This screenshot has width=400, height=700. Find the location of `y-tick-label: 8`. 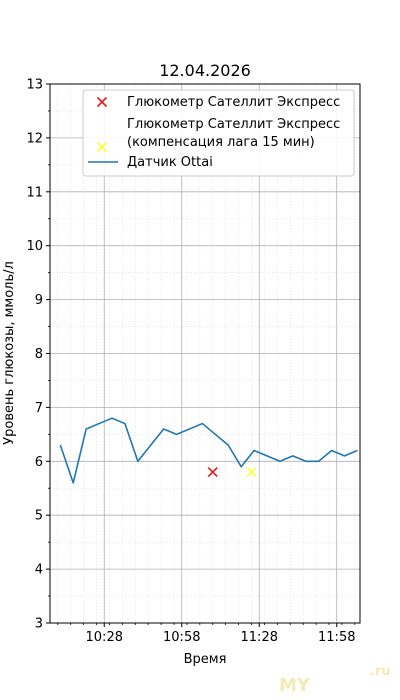

y-tick-label: 8 is located at coordinates (39, 354).